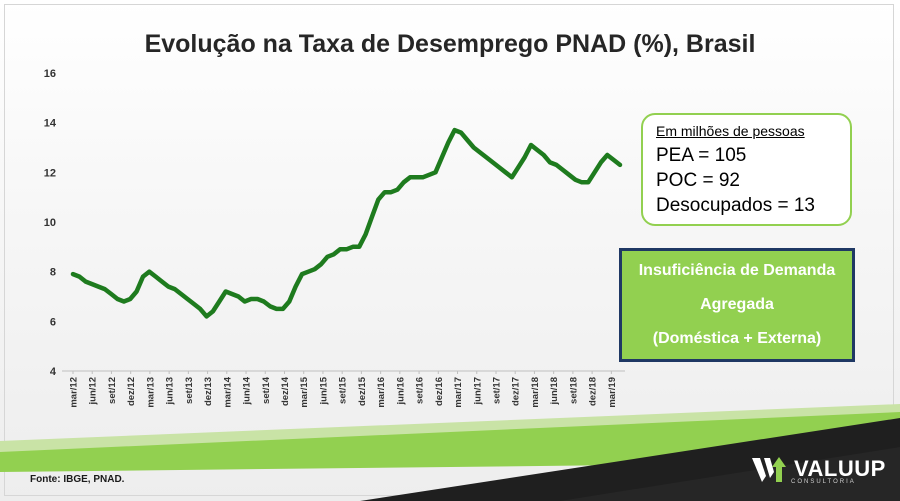 This screenshot has height=501, width=900. I want to click on x-tick-label: set/12, so click(112, 390).